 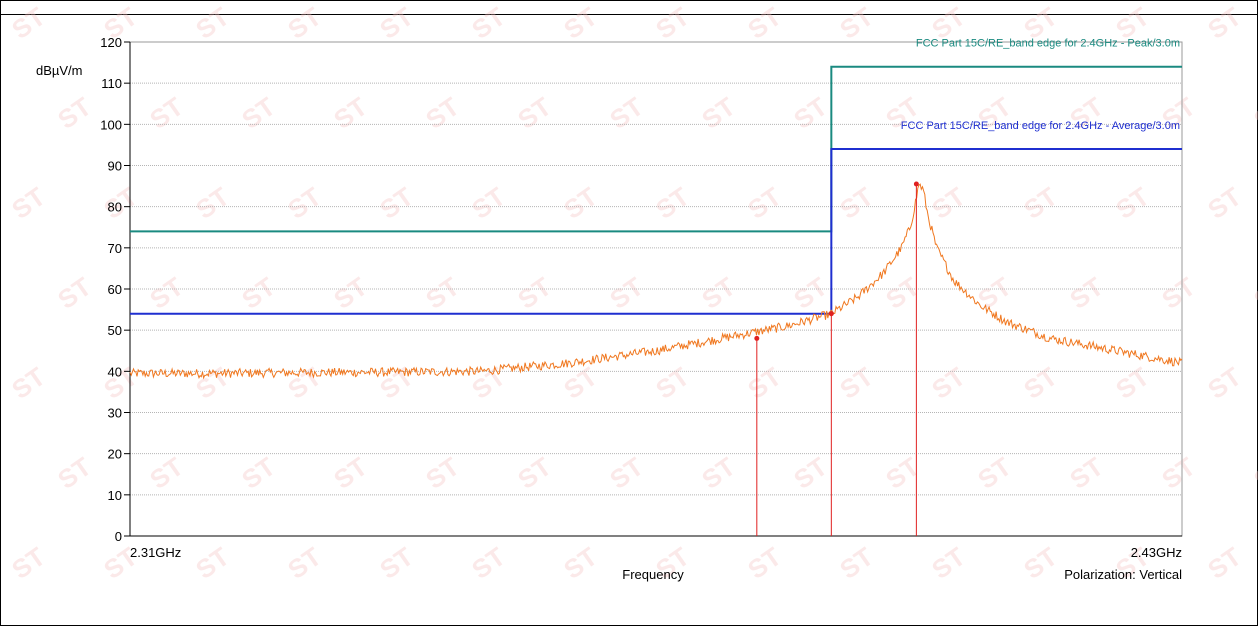 I want to click on x-start-label: 2.31GHz, so click(x=155, y=552).